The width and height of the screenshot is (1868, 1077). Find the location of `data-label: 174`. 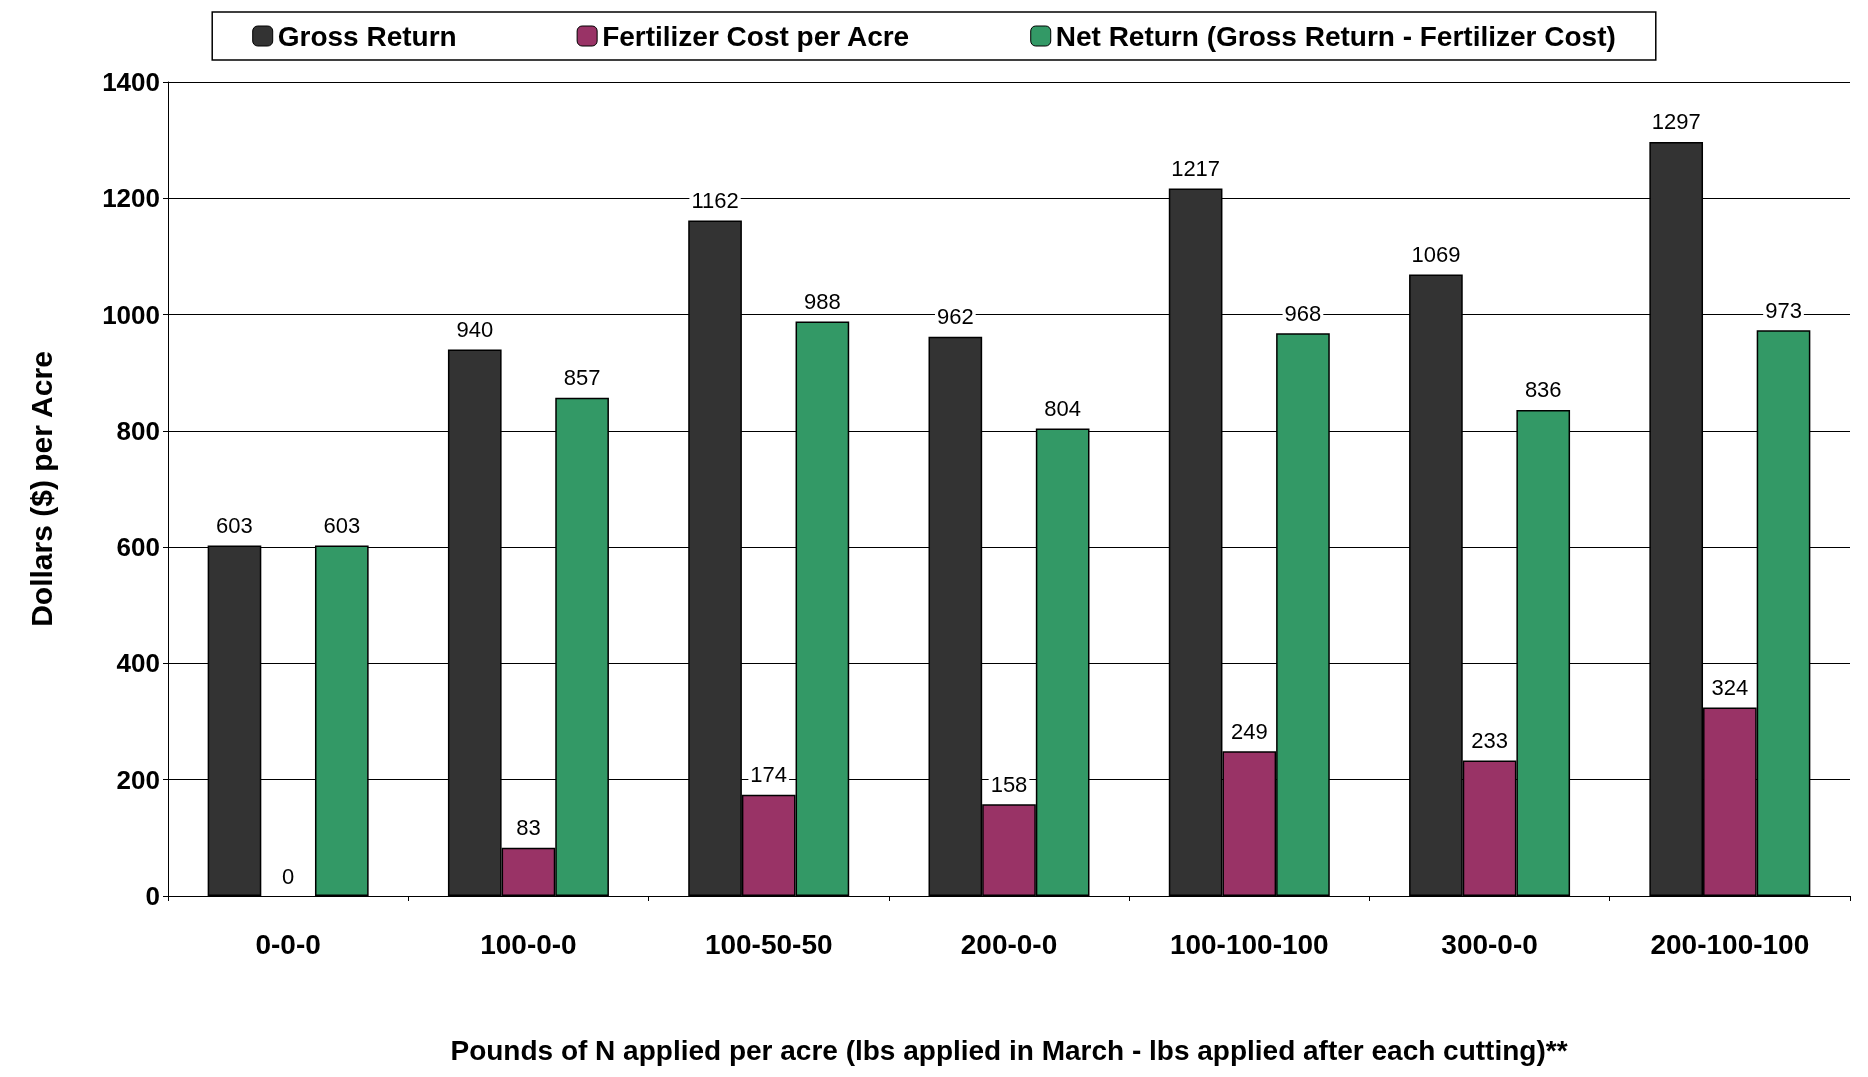

data-label: 174 is located at coordinates (769, 775).